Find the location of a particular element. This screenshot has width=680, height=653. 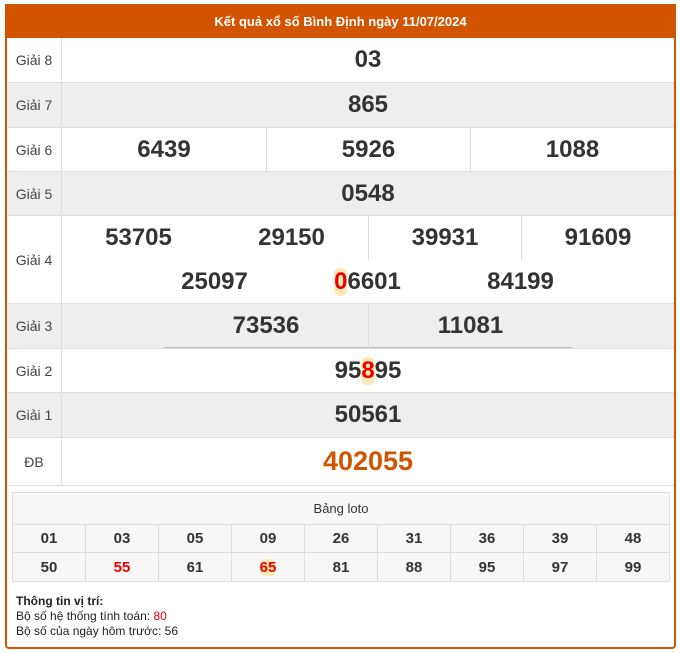

loto-cell: 55 is located at coordinates (122, 567).